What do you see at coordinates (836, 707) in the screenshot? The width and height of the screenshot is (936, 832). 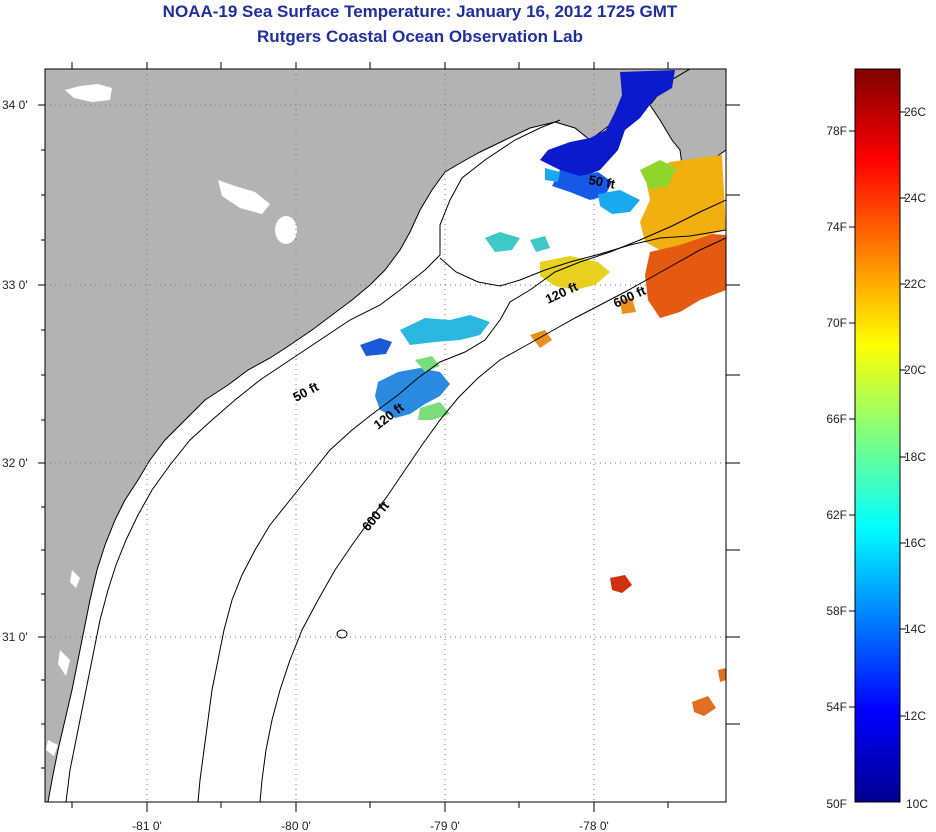 I see `colorbar-label-f: 54F` at bounding box center [836, 707].